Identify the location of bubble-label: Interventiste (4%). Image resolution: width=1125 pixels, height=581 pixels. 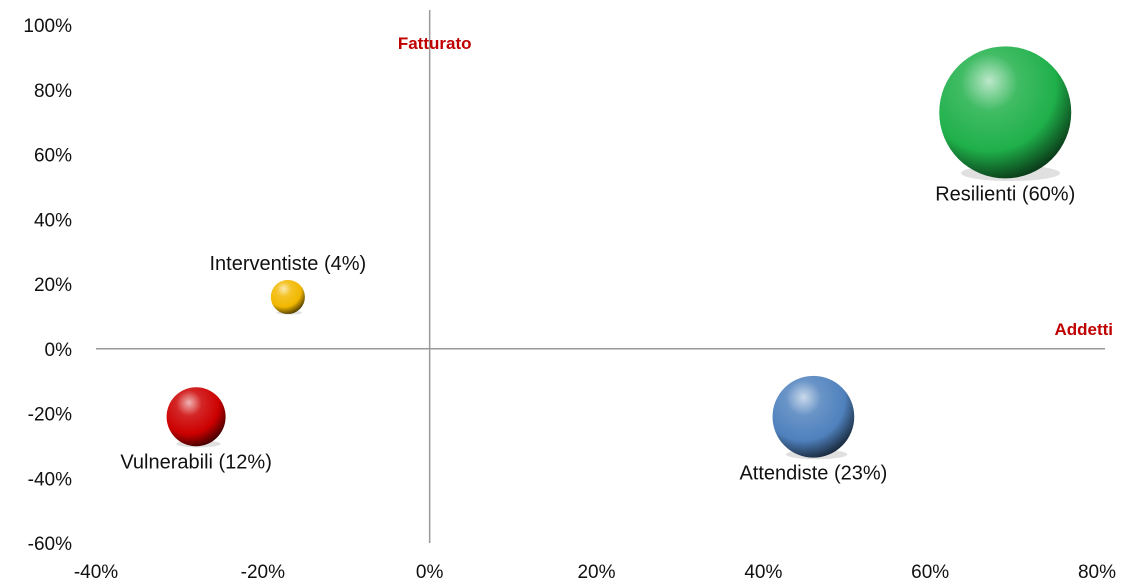
(287, 264).